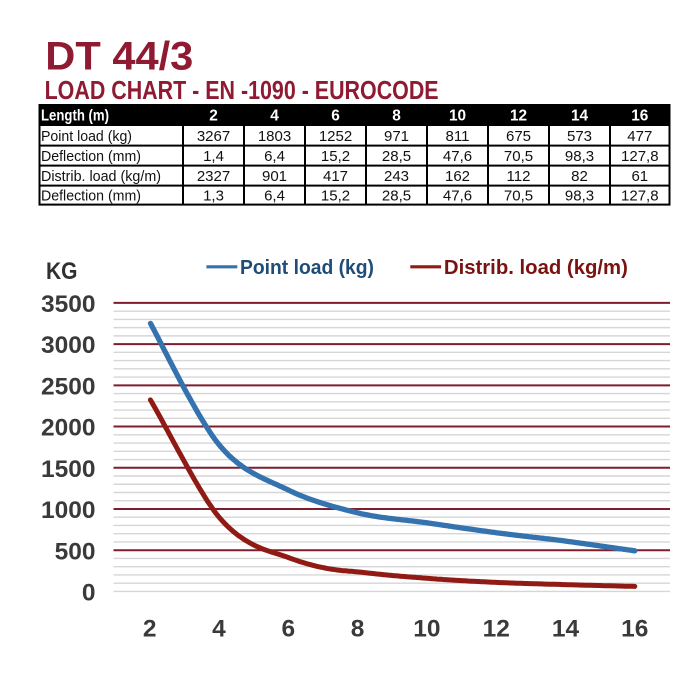  Describe the element at coordinates (579, 176) in the screenshot. I see `svg-text: 82` at that location.